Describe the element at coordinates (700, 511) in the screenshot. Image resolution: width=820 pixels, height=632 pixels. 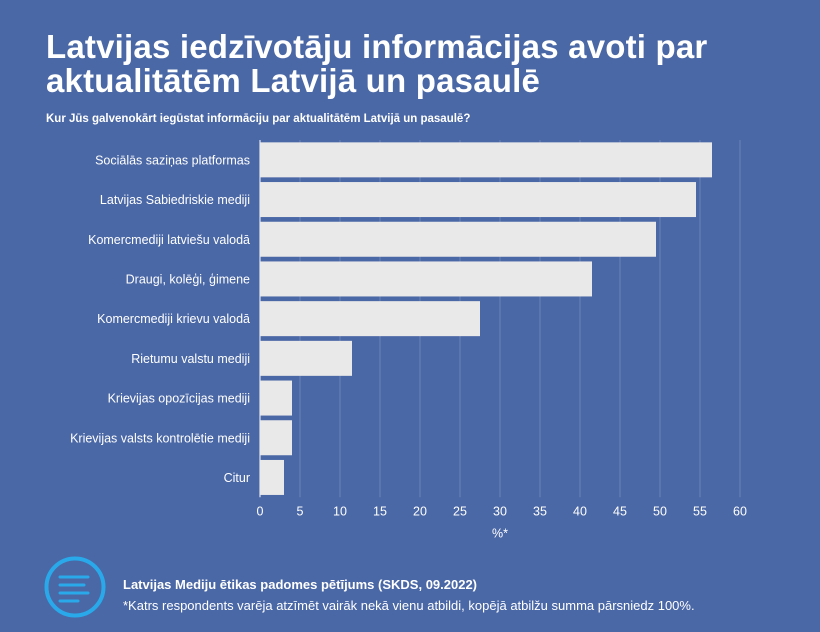
I see `x-tick-label: 55` at that location.